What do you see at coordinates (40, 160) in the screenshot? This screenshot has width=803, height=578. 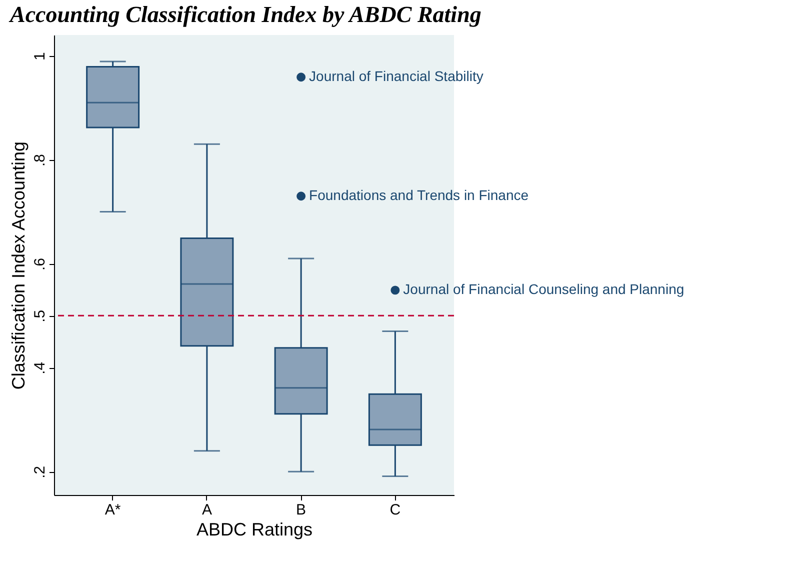 I see `y-tick-label: .8` at bounding box center [40, 160].